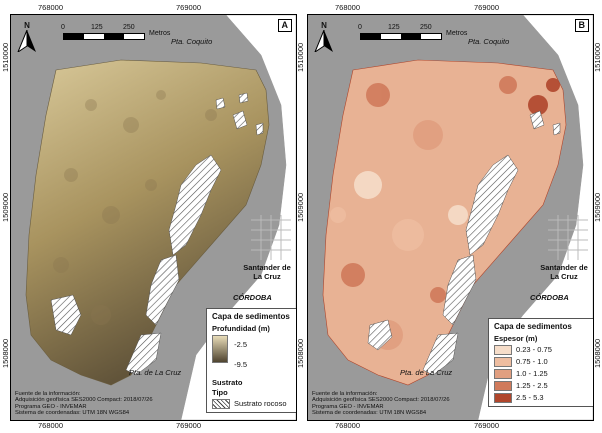 The image size is (602, 433). I want to click on coord-right-b-1: 1510000, so click(597, 57).